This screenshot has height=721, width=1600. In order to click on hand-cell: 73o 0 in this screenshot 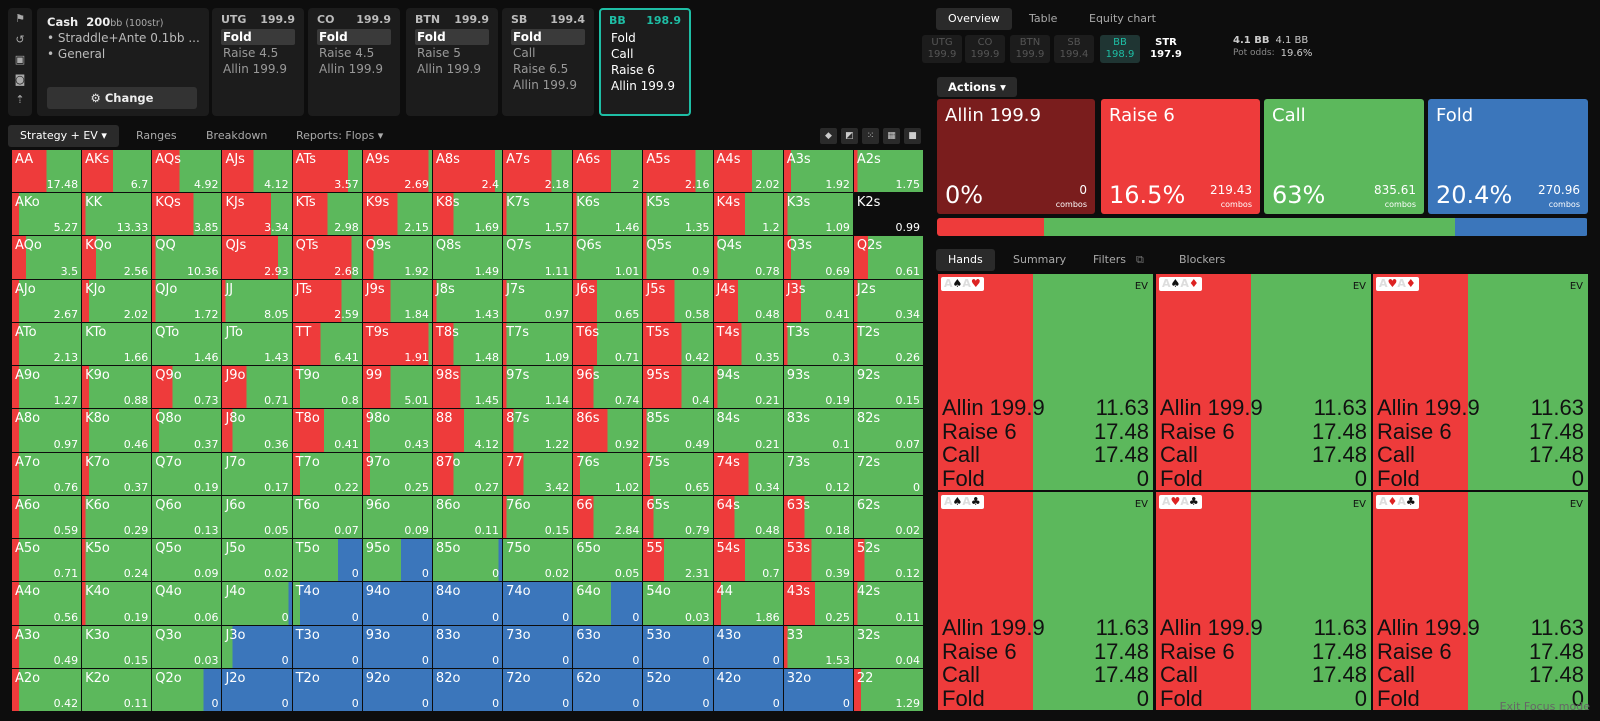, I will do `click(538, 646)`.